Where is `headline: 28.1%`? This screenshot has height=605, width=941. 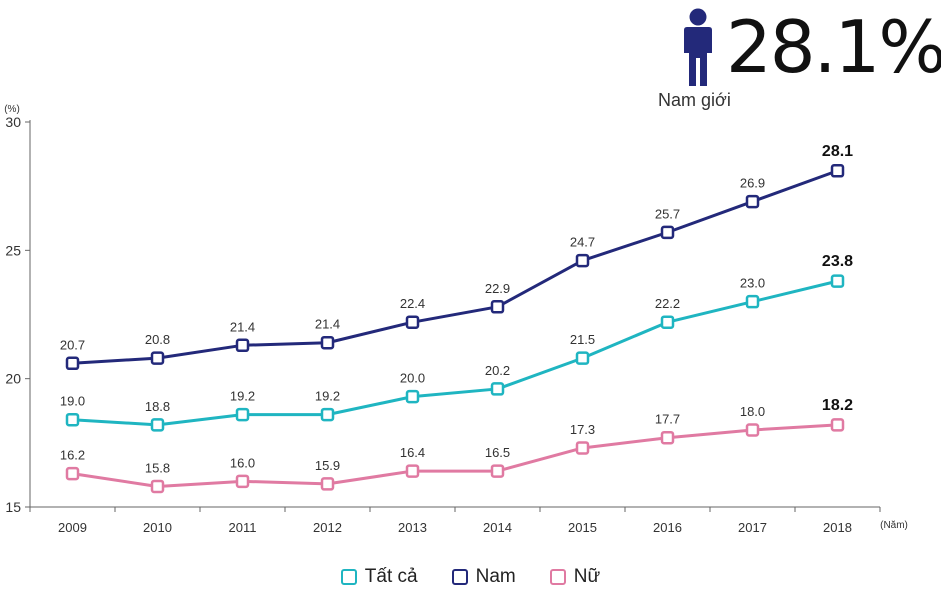 headline: 28.1% is located at coordinates (808, 47).